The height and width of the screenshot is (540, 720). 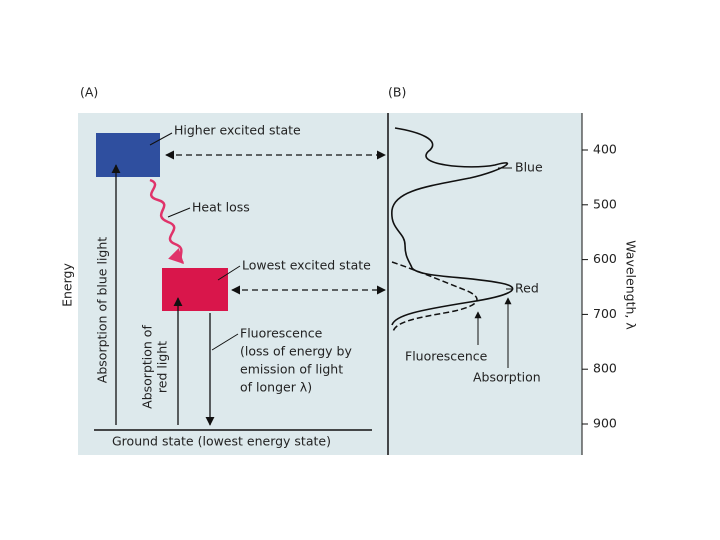 I want to click on lowest-state-label: Lowest excited state, so click(x=306, y=265).